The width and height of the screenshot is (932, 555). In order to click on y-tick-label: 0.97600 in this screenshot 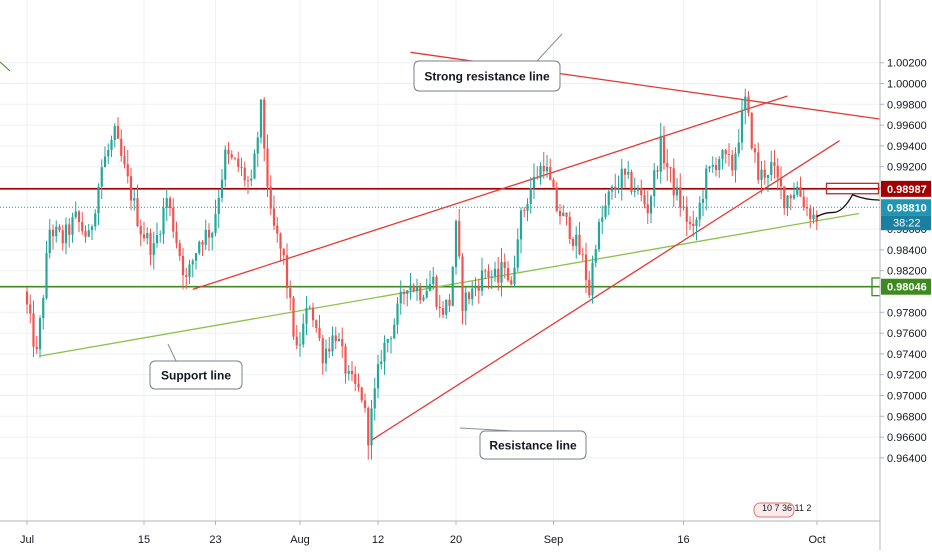, I will do `click(907, 334)`.